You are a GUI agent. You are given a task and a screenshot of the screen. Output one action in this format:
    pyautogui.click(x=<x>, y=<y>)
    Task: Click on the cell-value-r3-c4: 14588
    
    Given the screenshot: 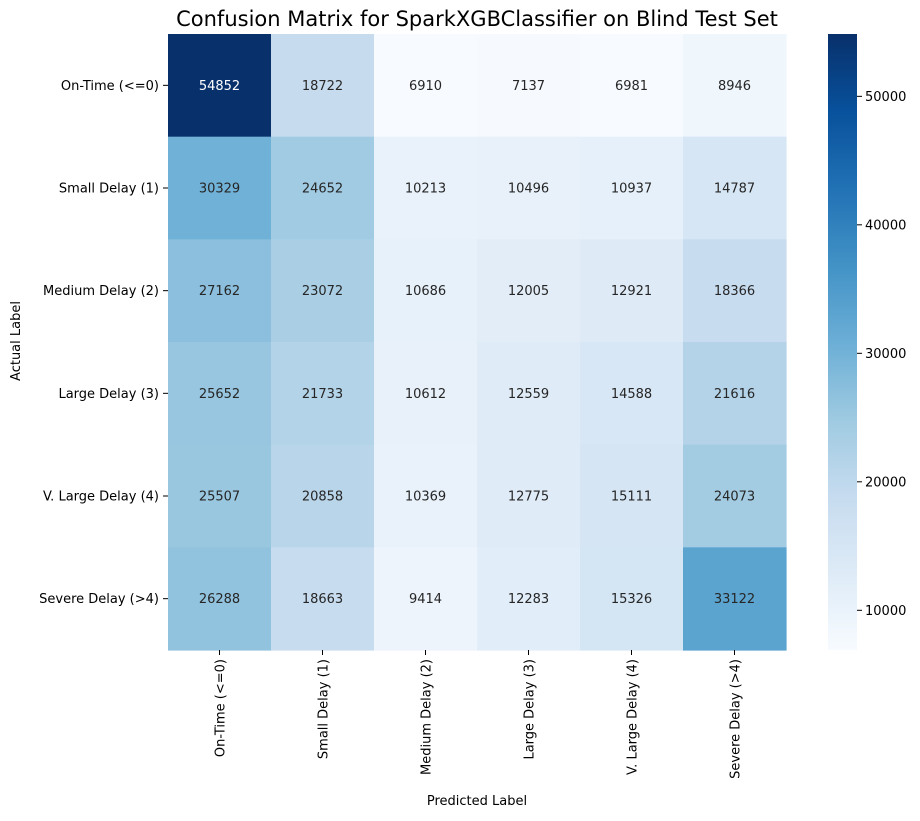 What is the action you would take?
    pyautogui.click(x=631, y=394)
    